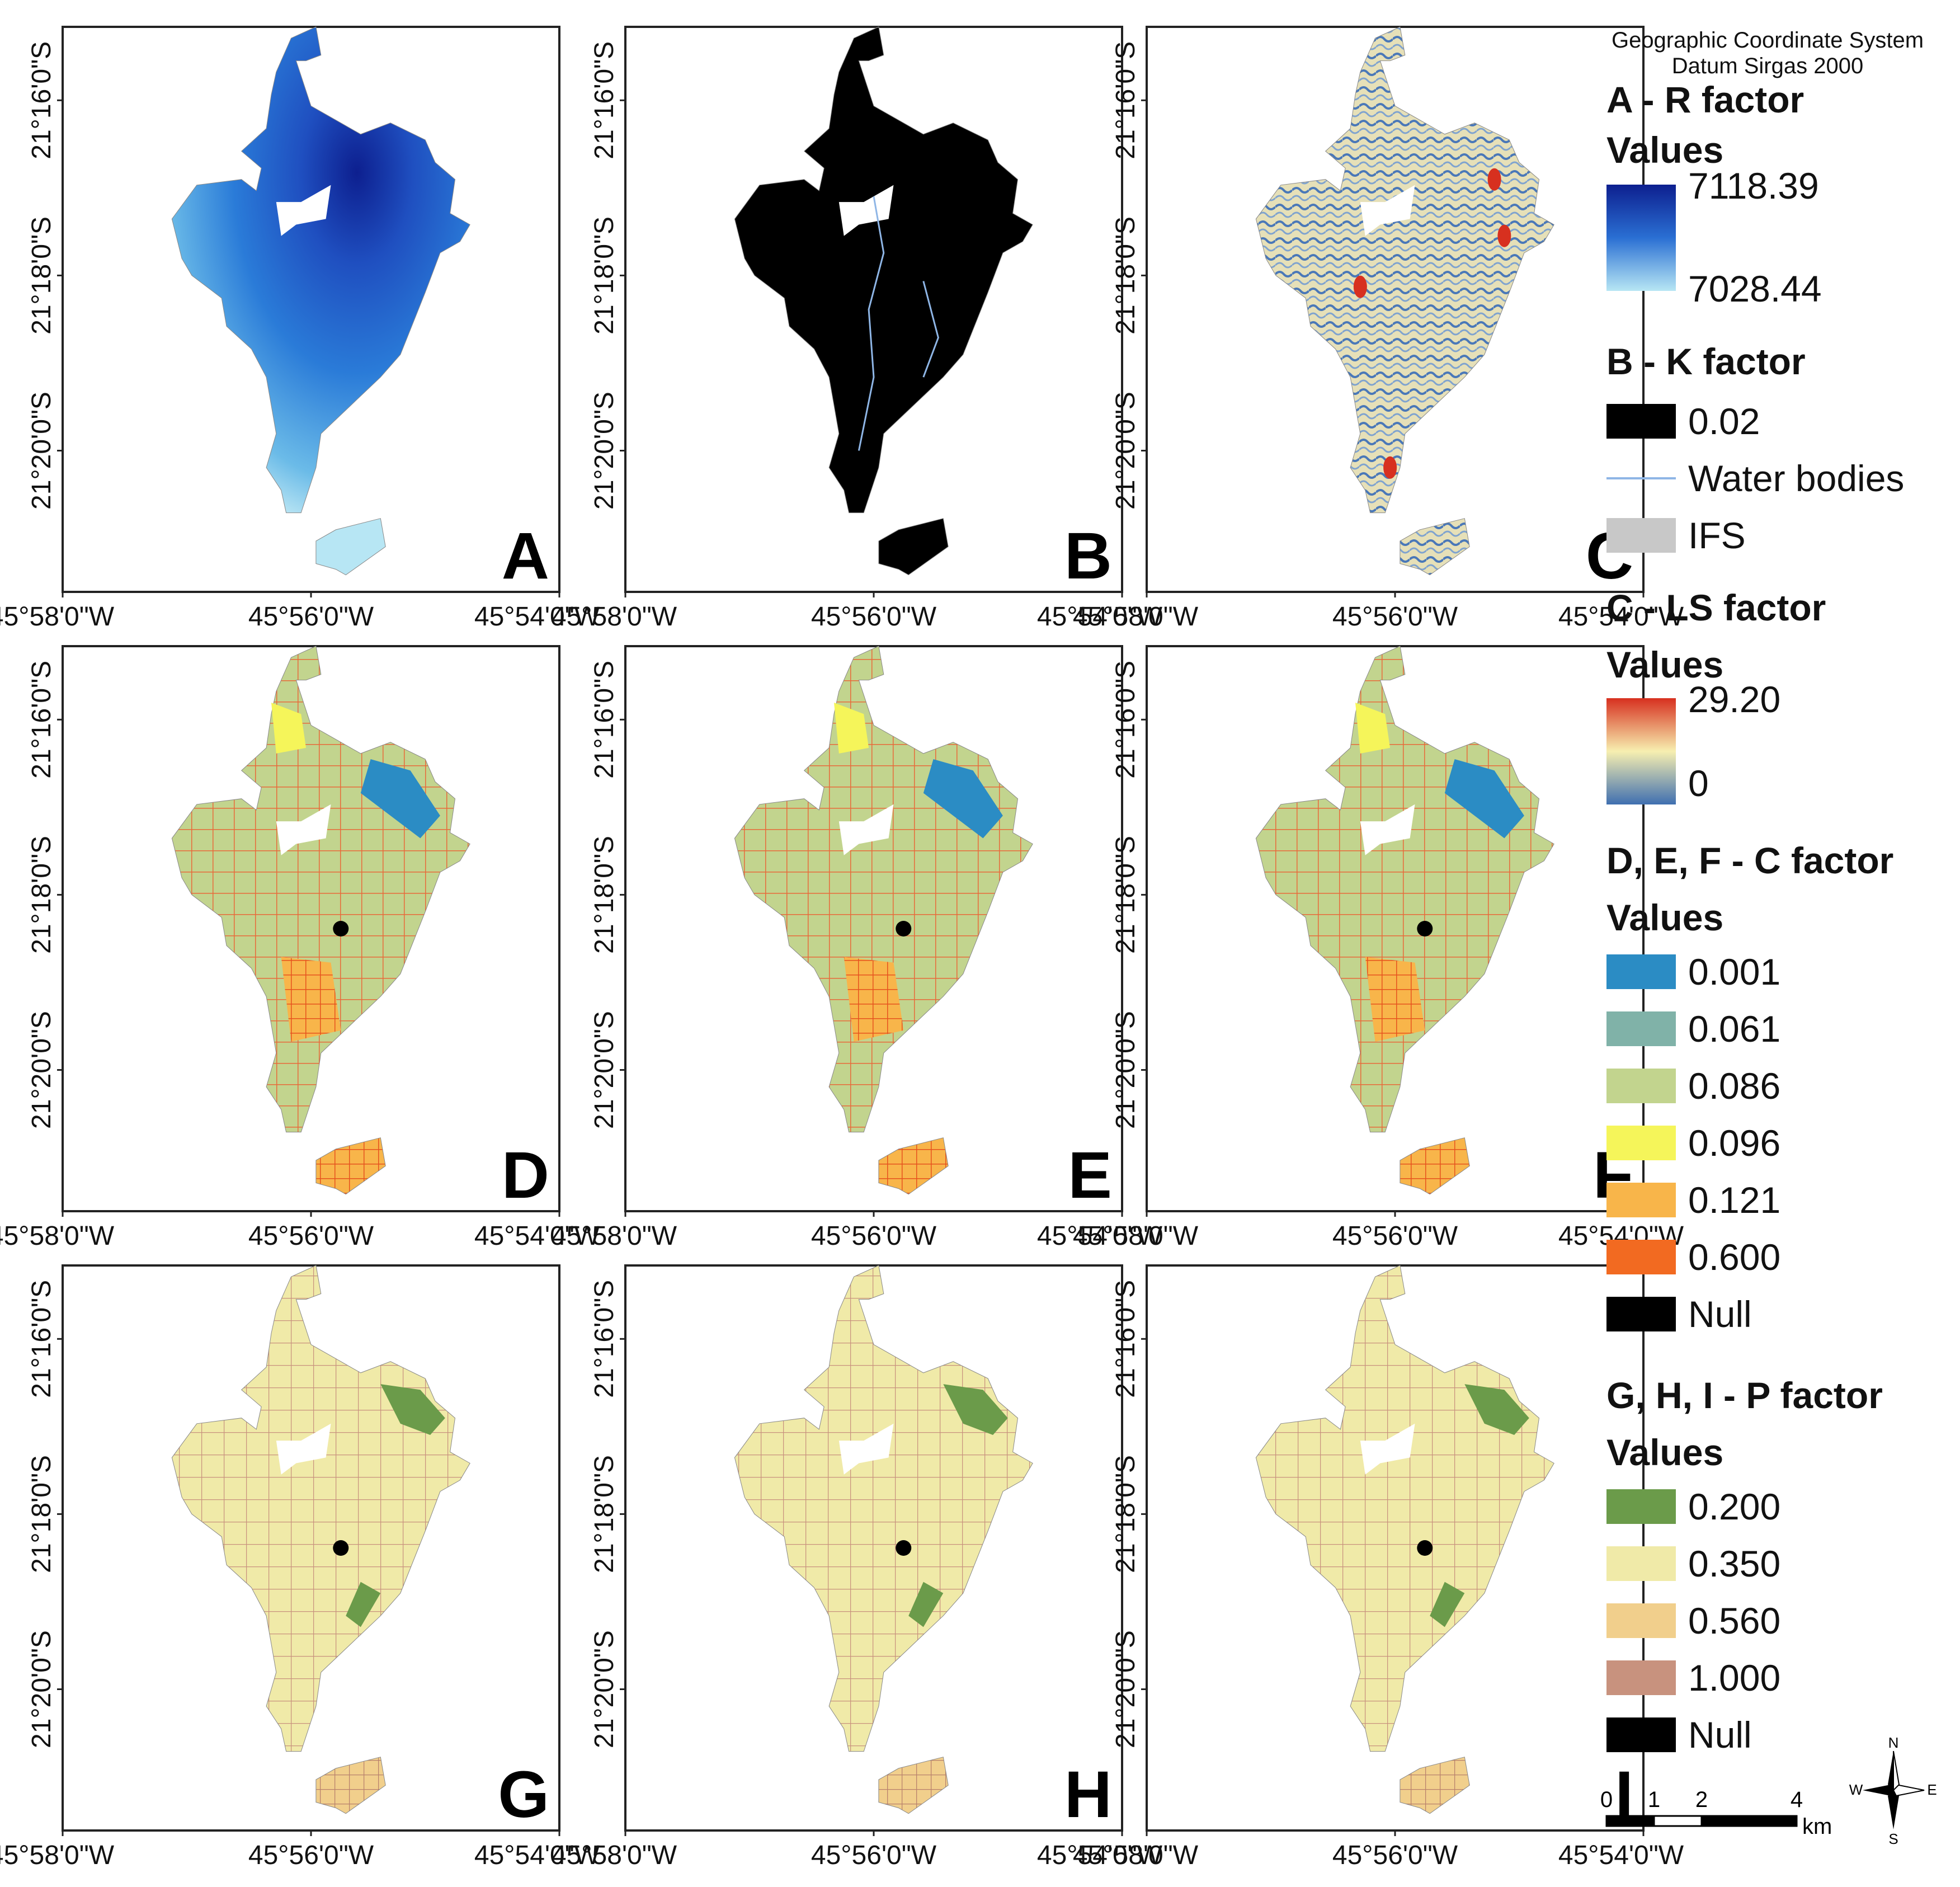 The image size is (1960, 1887). What do you see at coordinates (1755, 478) in the screenshot?
I see `legend-k-item: Water bodies` at bounding box center [1755, 478].